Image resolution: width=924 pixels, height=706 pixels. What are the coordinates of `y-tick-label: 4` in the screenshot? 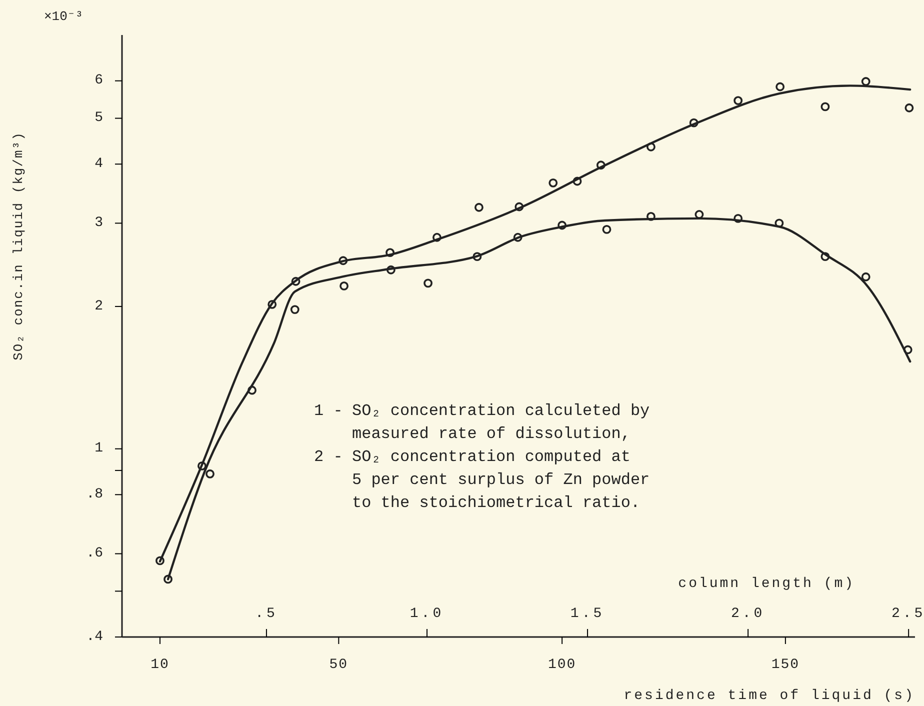 It's located at (98, 164).